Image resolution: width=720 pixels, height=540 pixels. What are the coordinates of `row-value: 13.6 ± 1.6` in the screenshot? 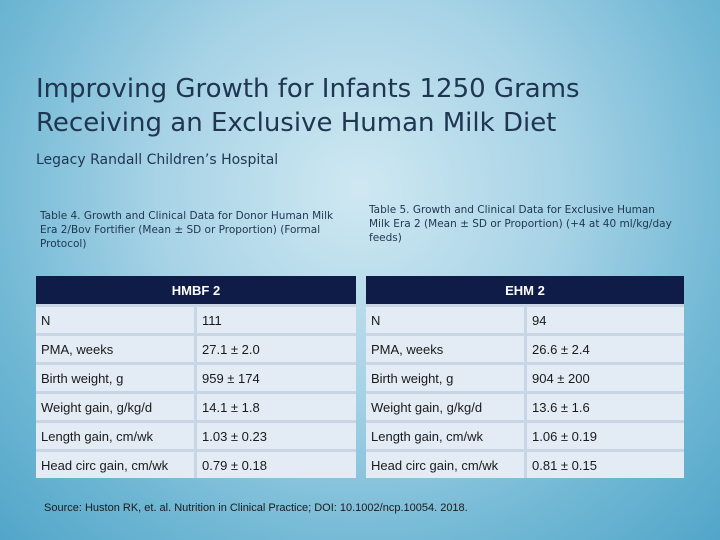 It's located at (604, 405).